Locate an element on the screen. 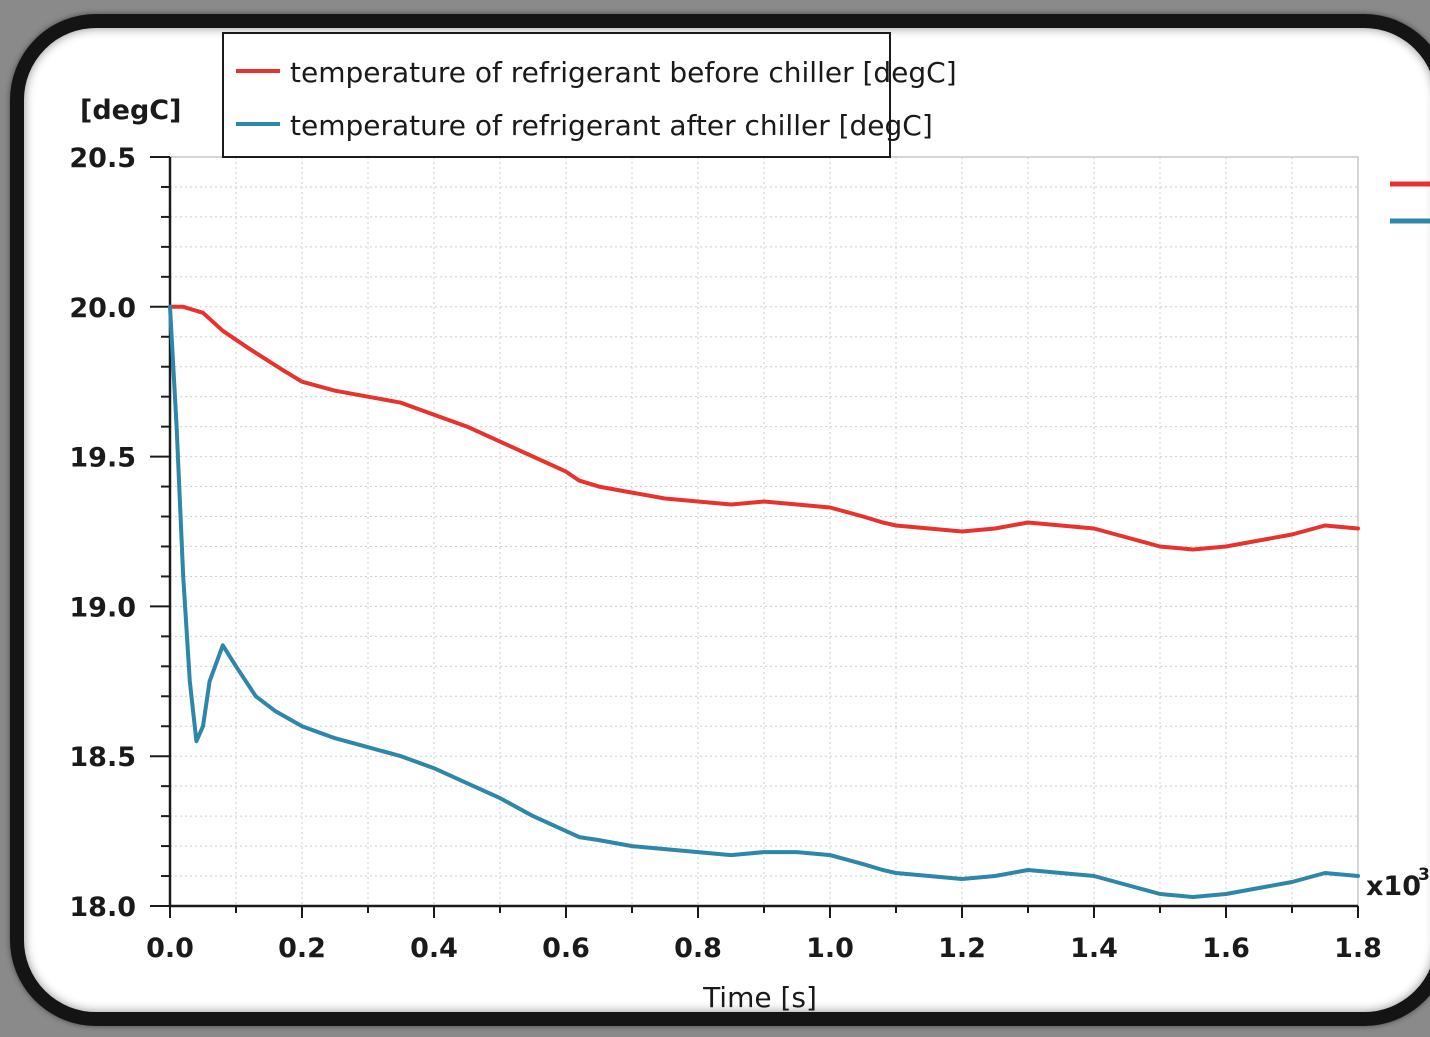 The width and height of the screenshot is (1430, 1037). x-axis-multiplier: x10 is located at coordinates (1393, 886).